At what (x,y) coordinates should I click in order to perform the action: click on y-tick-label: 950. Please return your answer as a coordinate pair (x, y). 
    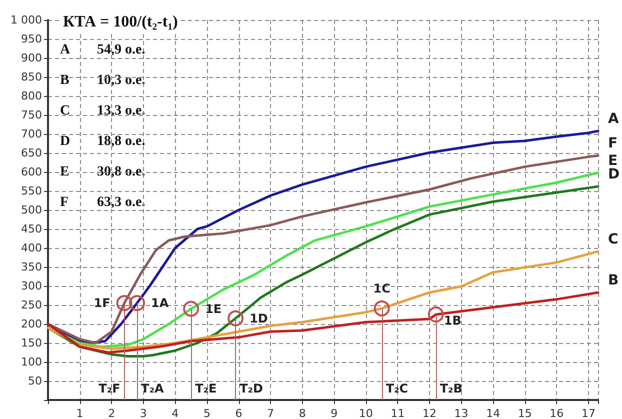
    Looking at the image, I should click on (31, 39).